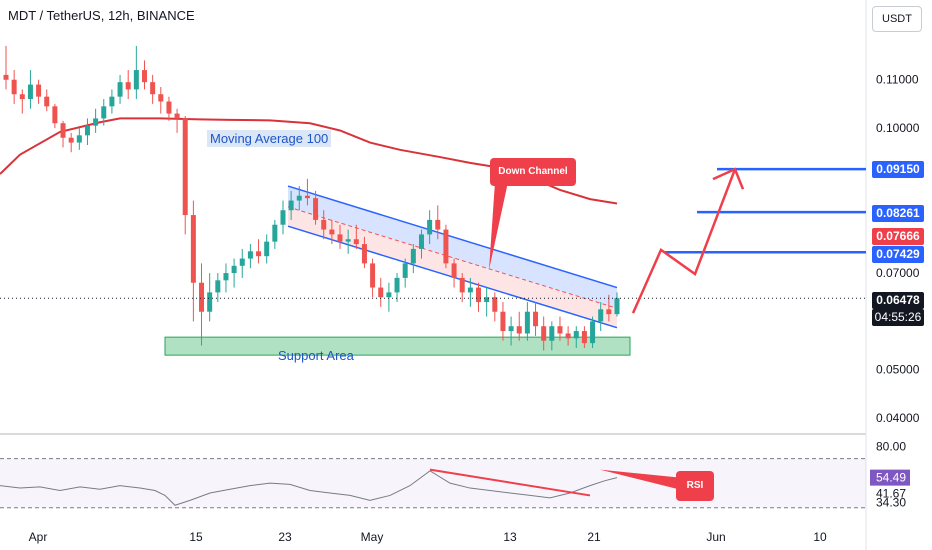  Describe the element at coordinates (898, 317) in the screenshot. I see `bar-countdown-label: 04:55:26` at that location.